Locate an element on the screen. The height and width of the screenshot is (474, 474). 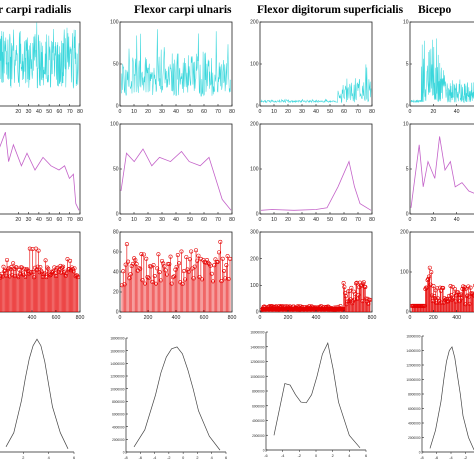
x-tick-label: 60 is located at coordinates (204, 112).